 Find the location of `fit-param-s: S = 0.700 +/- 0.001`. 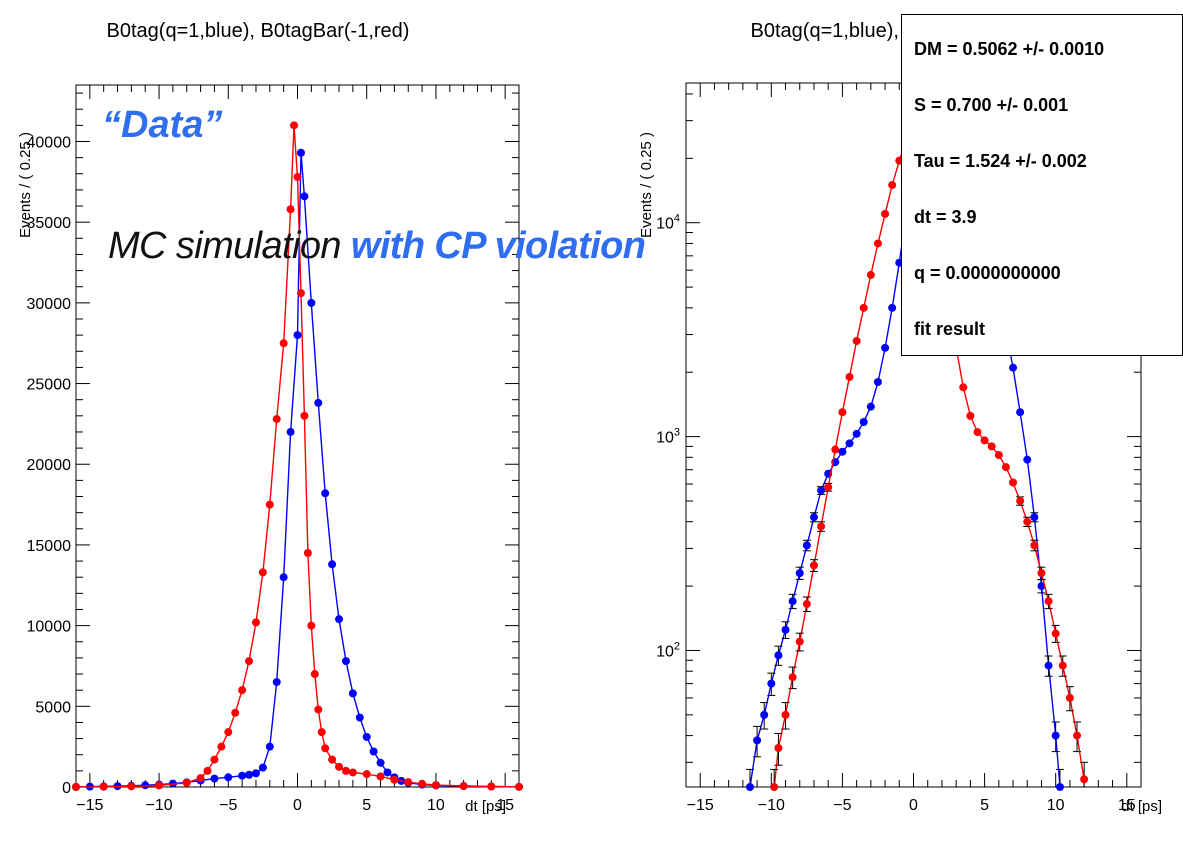

fit-param-s: S = 0.700 +/- 0.001 is located at coordinates (991, 105).